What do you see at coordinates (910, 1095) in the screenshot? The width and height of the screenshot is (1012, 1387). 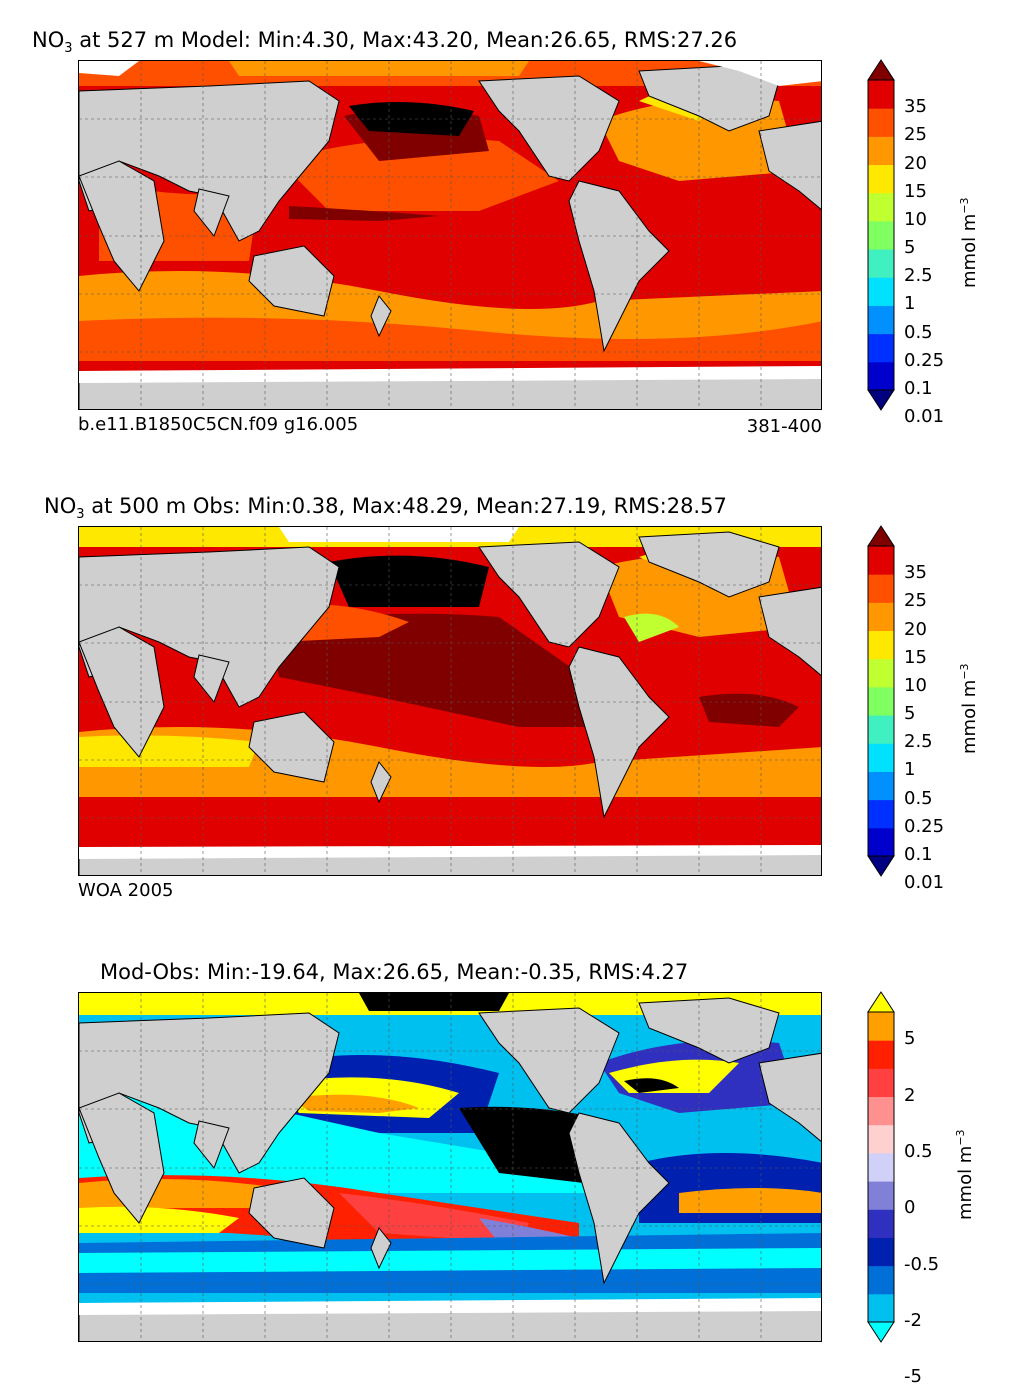 I see `colorbar-tick-label: 2` at bounding box center [910, 1095].